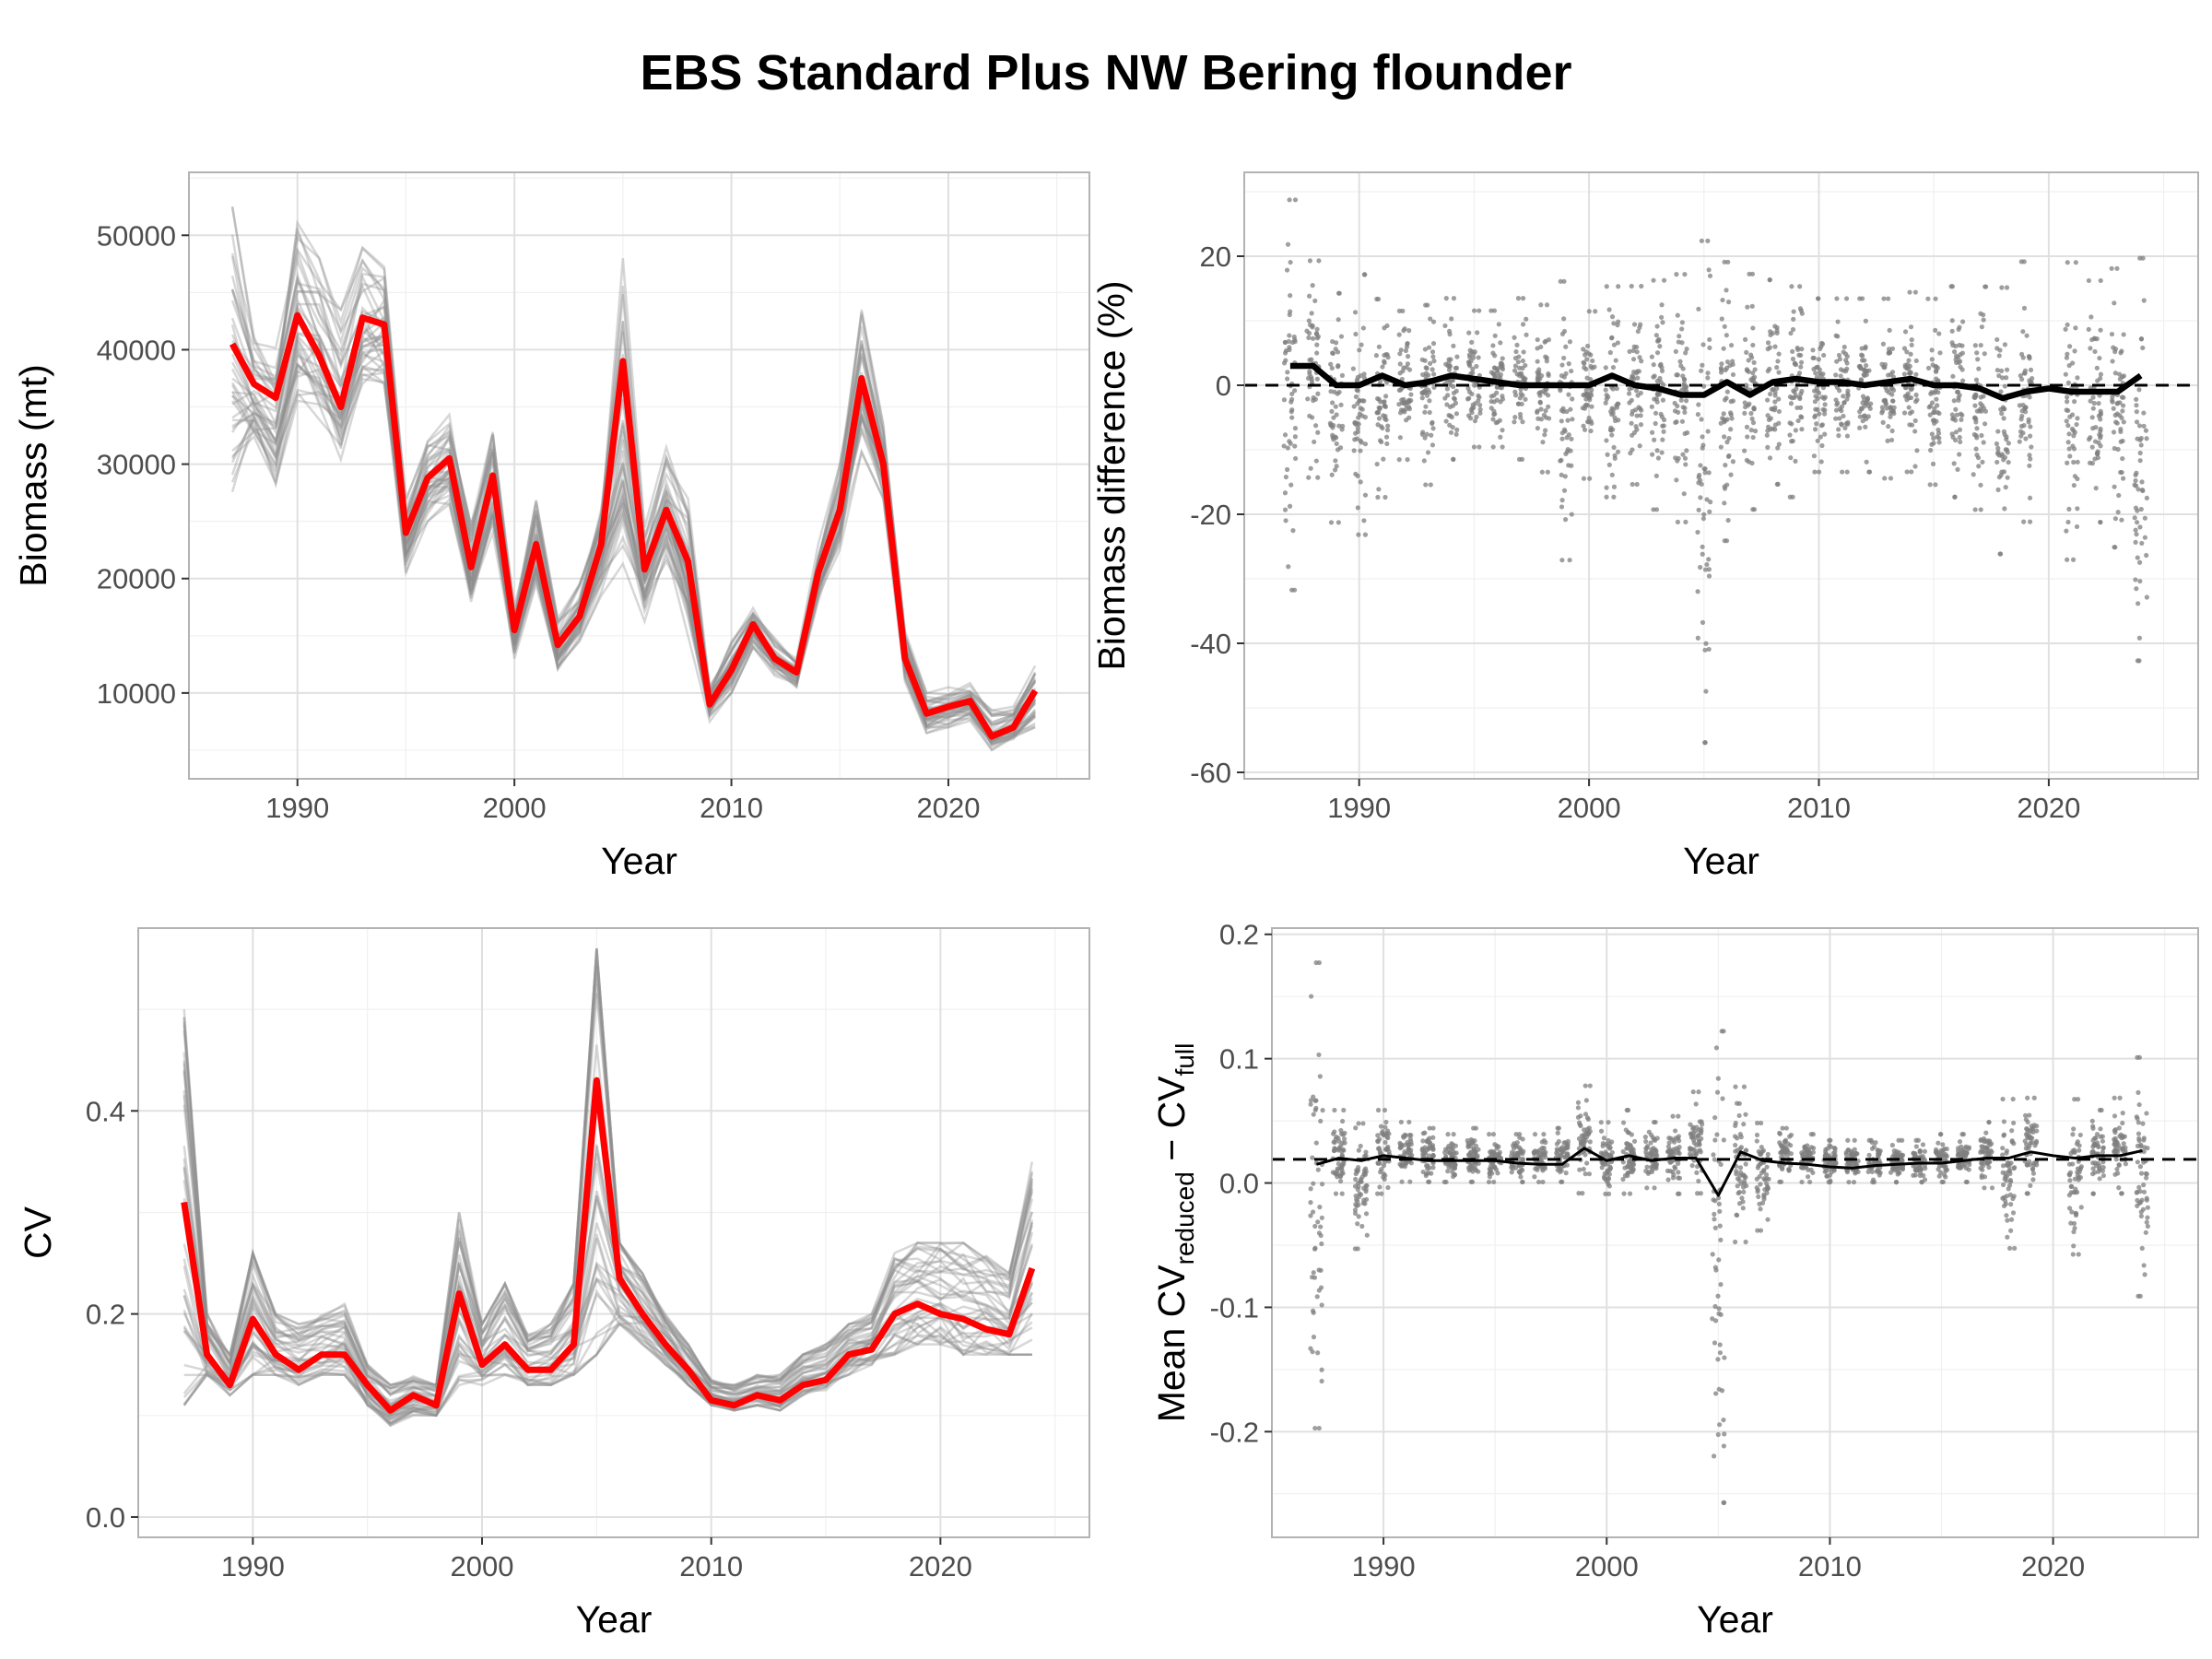 The width and height of the screenshot is (2212, 1659). What do you see at coordinates (1210, 773) in the screenshot?
I see `y-tick-label: -60` at bounding box center [1210, 773].